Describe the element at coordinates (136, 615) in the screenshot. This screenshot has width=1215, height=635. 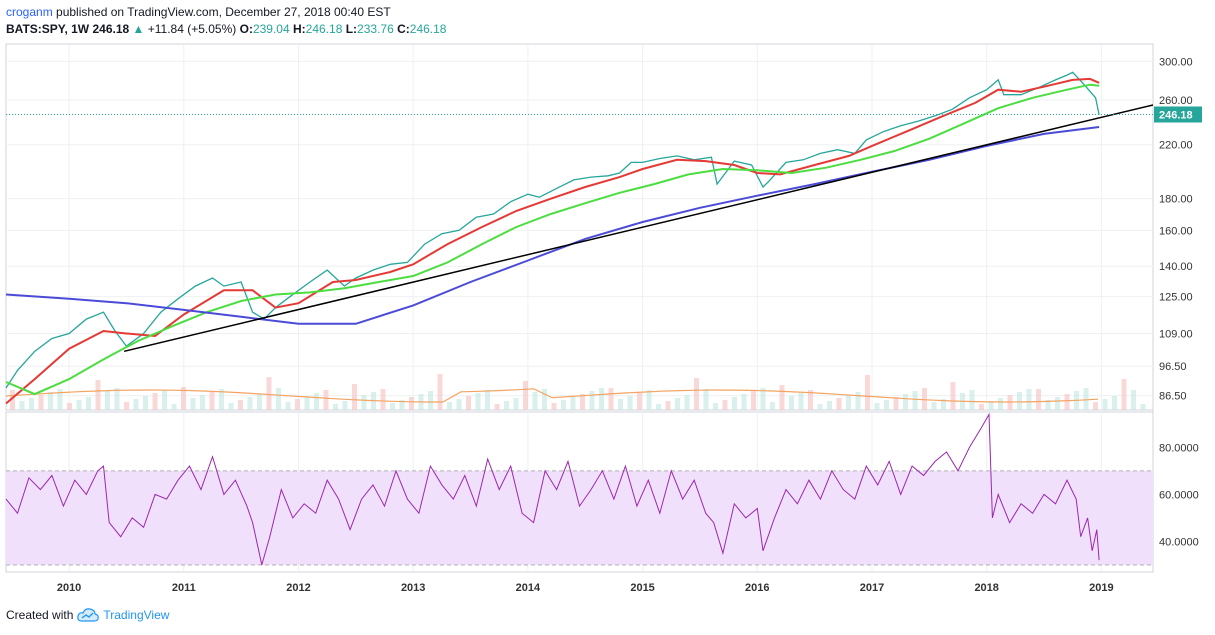
I see `tradingview-brand: TradingView` at that location.